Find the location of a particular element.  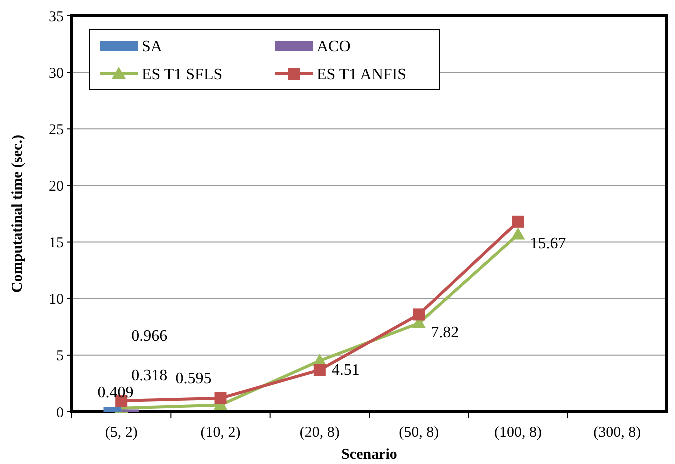

data-label: 0.595 is located at coordinates (194, 379).